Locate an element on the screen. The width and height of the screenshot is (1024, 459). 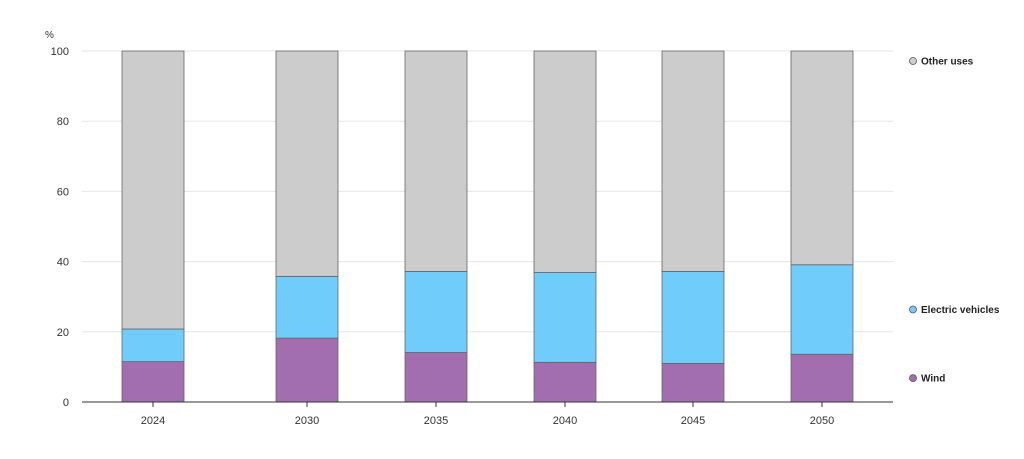
y-tick-label: 60 is located at coordinates (63, 192).